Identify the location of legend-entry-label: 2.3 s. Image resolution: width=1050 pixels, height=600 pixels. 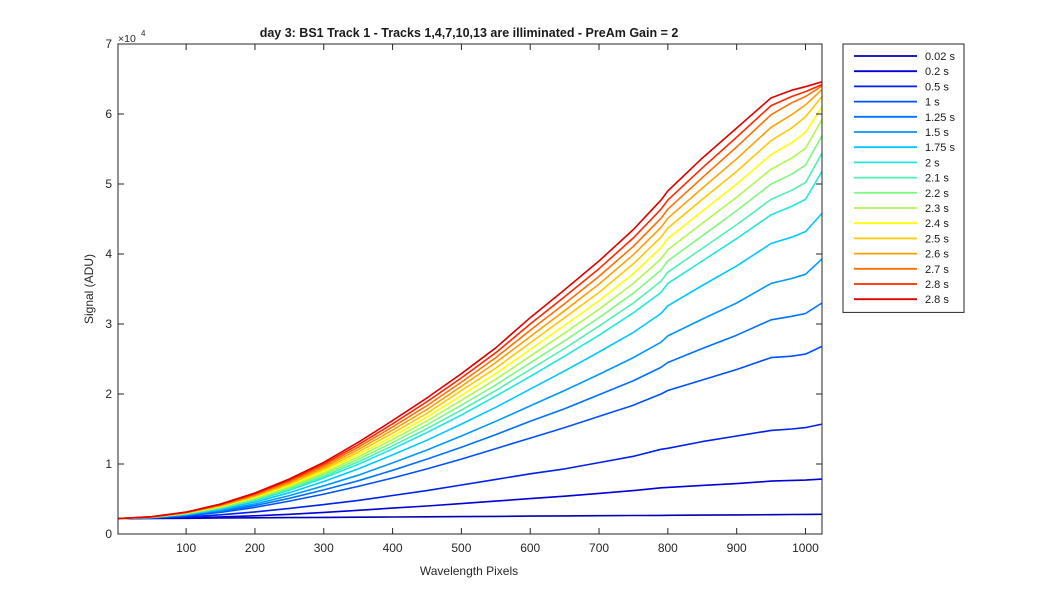
(937, 209).